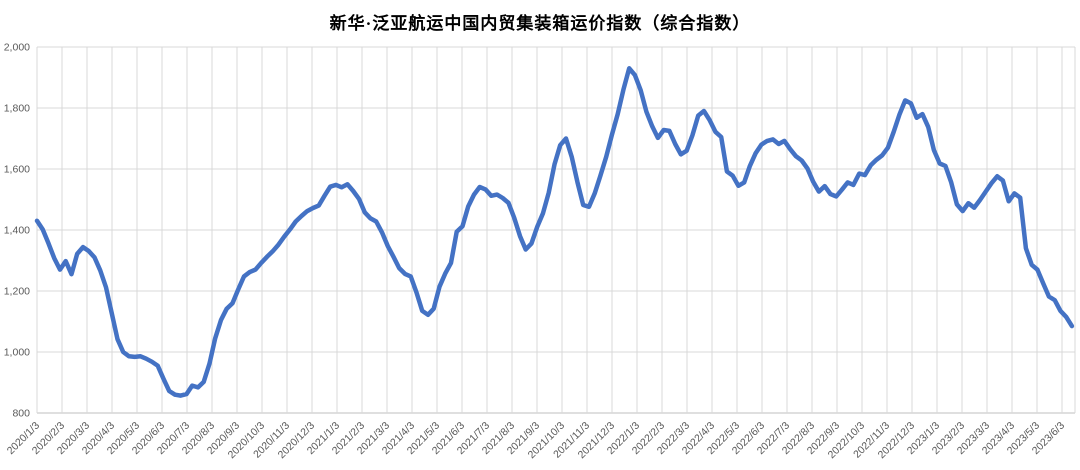 The width and height of the screenshot is (1080, 470). I want to click on y-axis-tick-label: 1,200, so click(17, 292).